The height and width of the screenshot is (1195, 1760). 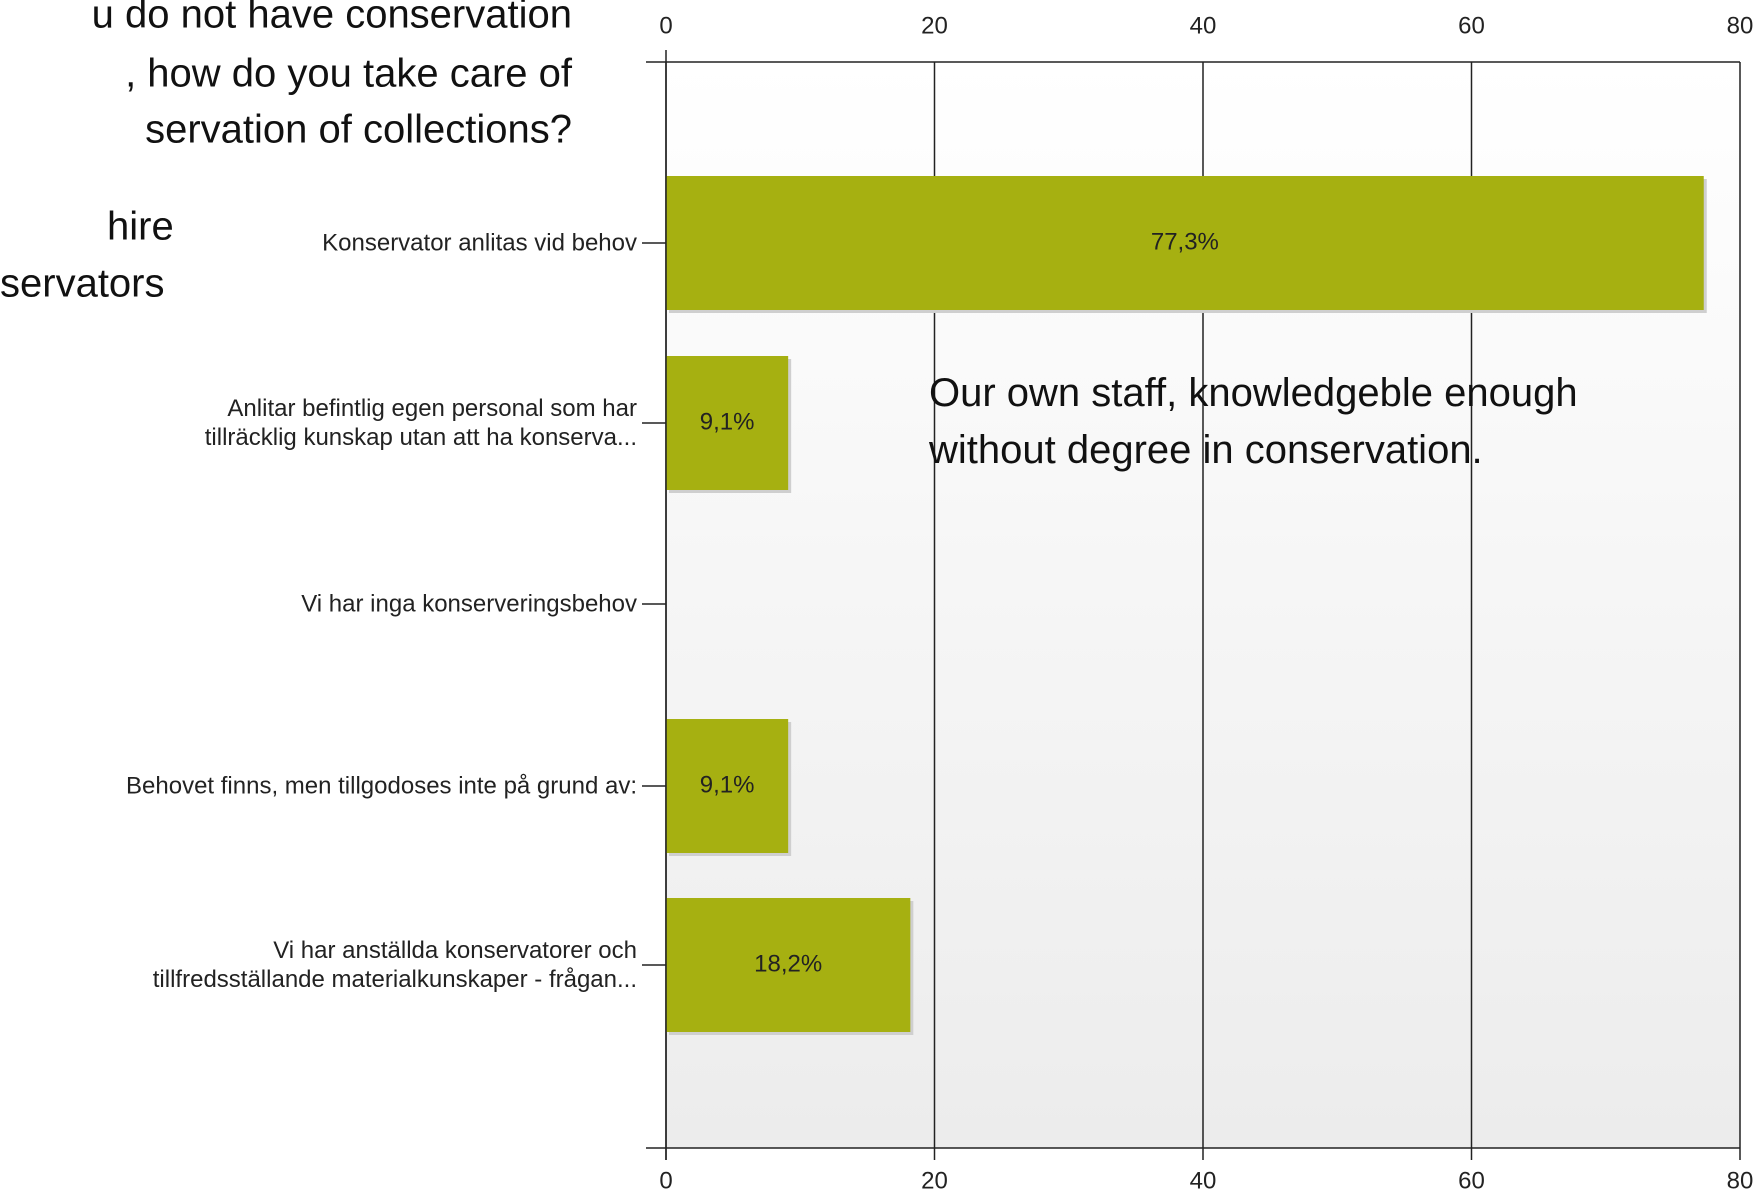 I want to click on y-tick-label: Konservator anlitas vid behov, so click(x=479, y=243).